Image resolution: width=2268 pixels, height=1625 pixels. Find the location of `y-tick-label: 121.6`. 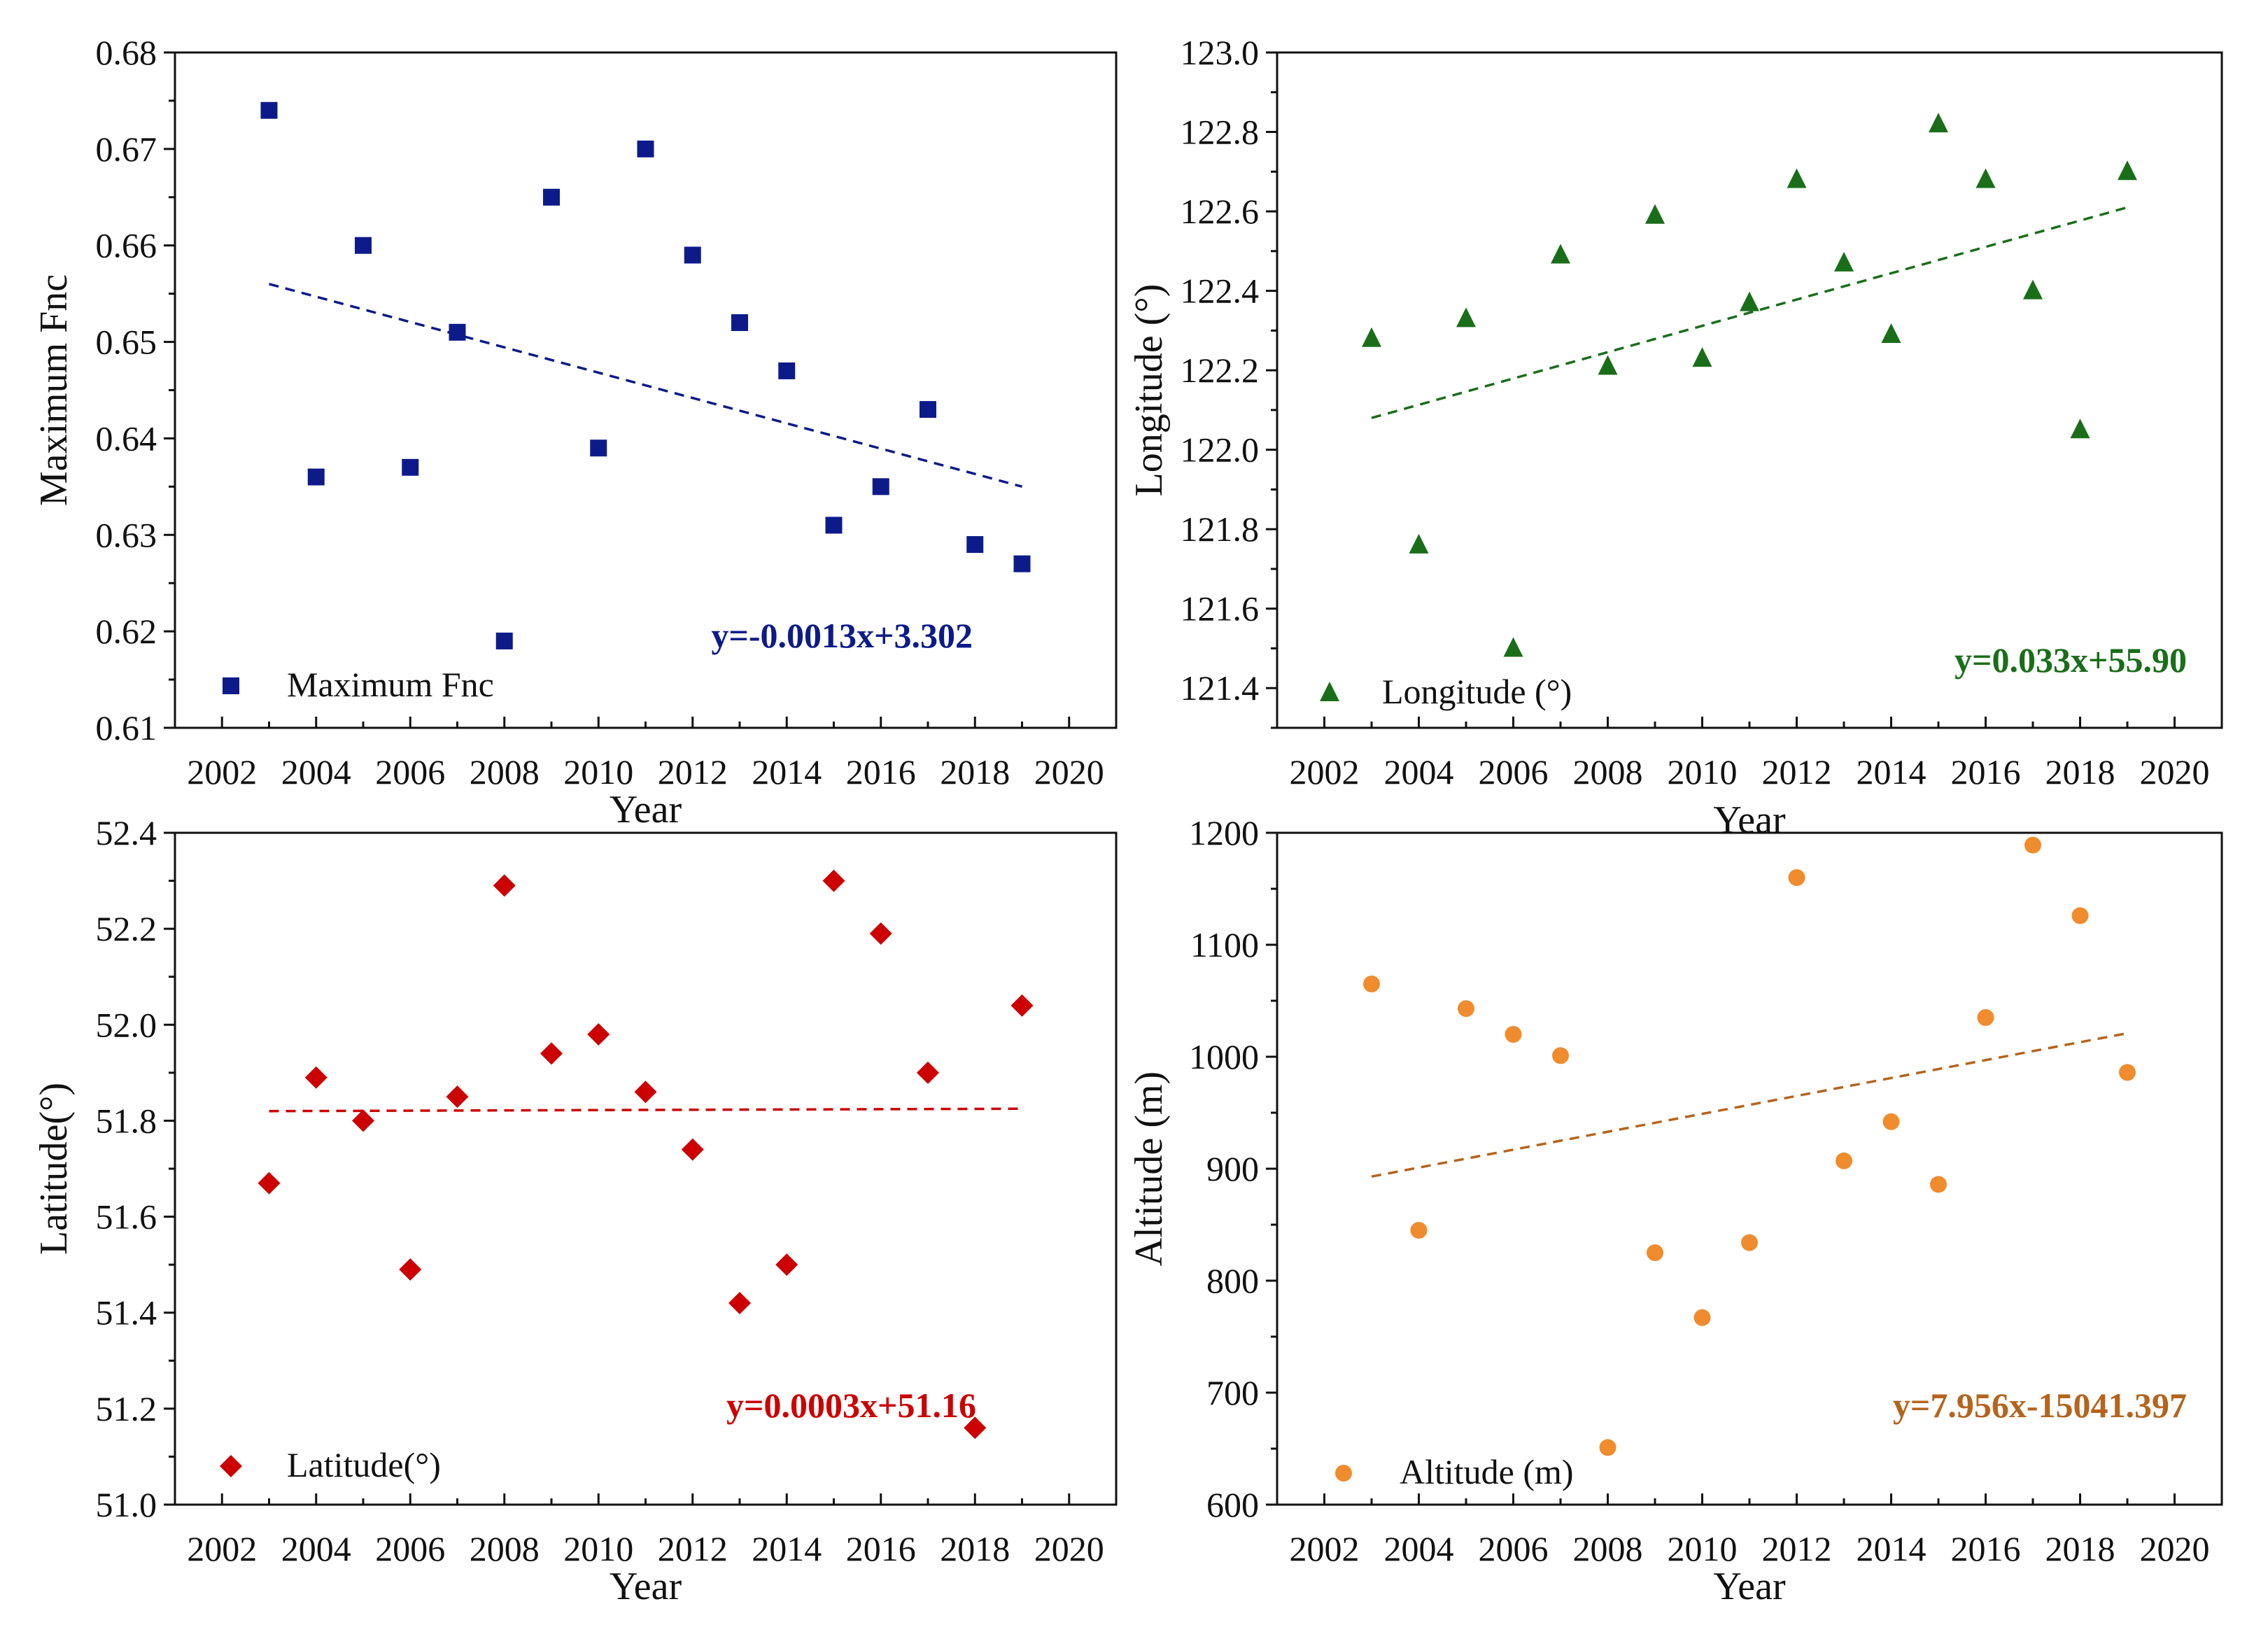

y-tick-label: 121.6 is located at coordinates (1220, 609).